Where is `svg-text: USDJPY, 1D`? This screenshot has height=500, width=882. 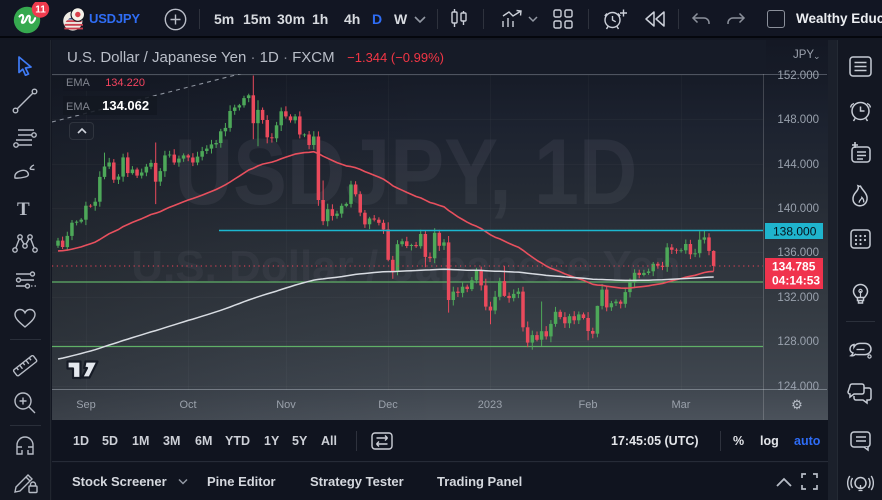 svg-text: USDJPY, 1D is located at coordinates (406, 171).